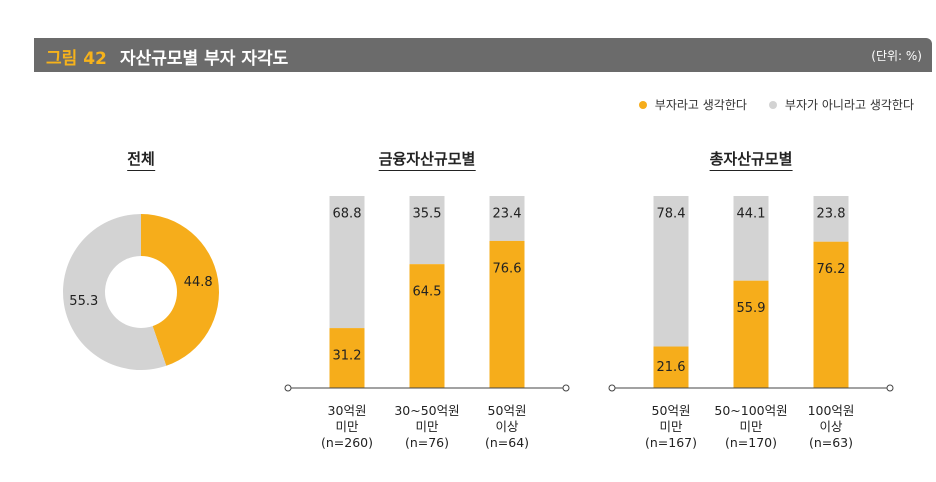  I want to click on bar-label-rich: 64.5, so click(427, 292).